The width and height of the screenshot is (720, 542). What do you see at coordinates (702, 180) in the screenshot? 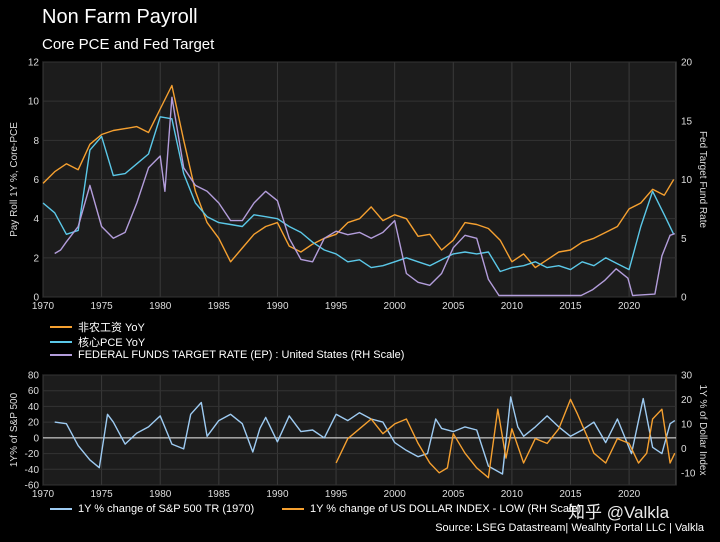
I see `y-axis-label-right: Fed Target Fund Rate` at bounding box center [702, 180].